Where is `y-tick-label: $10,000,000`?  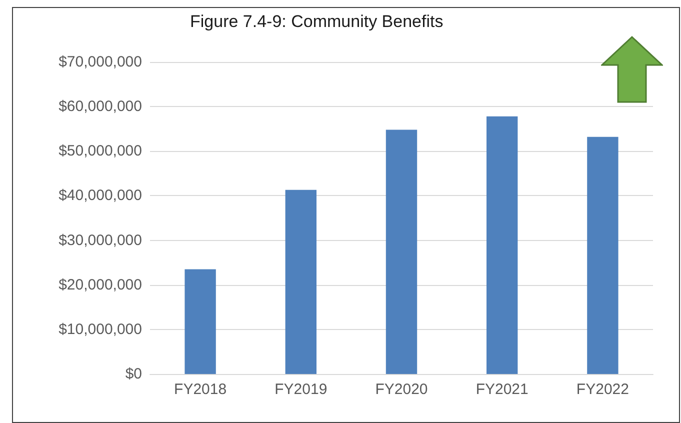
y-tick-label: $10,000,000 is located at coordinates (100, 329).